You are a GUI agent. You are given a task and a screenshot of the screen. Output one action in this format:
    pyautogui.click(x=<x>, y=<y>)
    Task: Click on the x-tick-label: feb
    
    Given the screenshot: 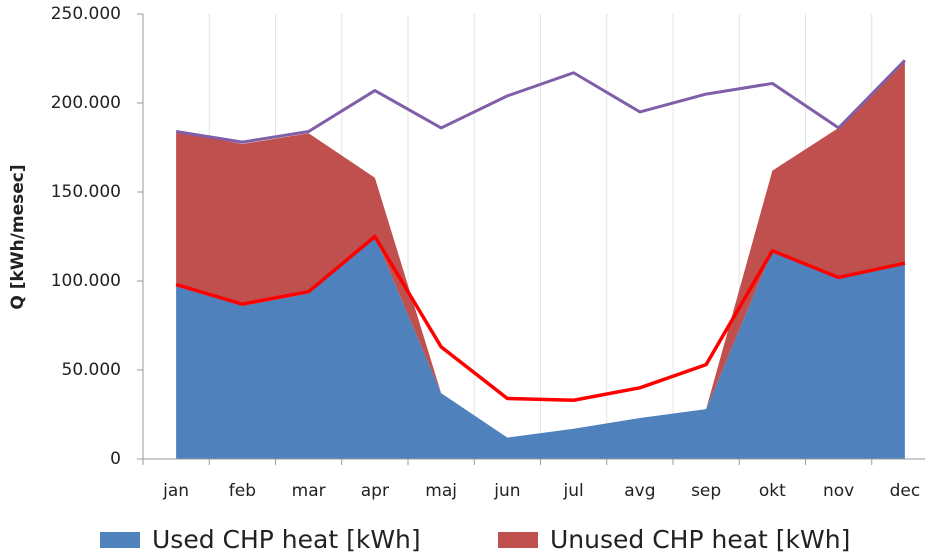 What is the action you would take?
    pyautogui.click(x=242, y=491)
    